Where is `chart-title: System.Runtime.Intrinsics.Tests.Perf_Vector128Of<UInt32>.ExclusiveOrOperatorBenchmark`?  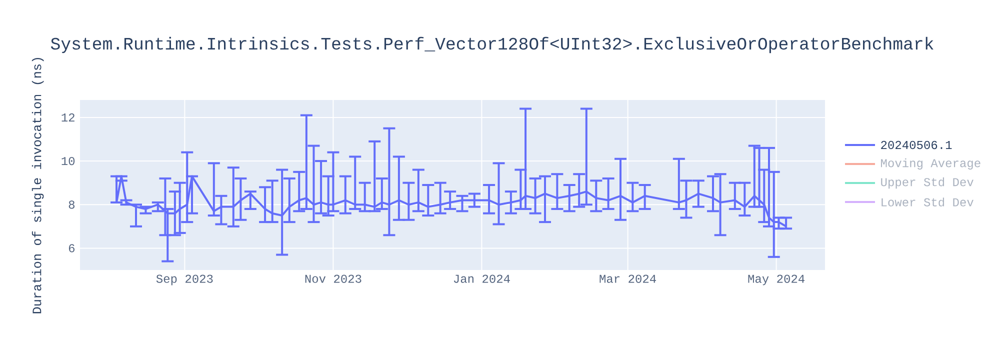
chart-title: System.Runtime.Intrinsics.Tests.Perf_Vector128Of<UInt32>.ExclusiveOrOperatorBenchmark is located at coordinates (492, 45).